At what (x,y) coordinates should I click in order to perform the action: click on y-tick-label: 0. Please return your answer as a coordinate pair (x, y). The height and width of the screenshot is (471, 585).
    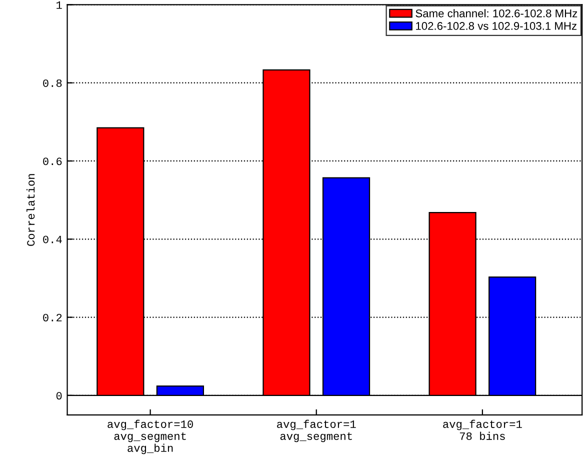
    Looking at the image, I should click on (59, 396).